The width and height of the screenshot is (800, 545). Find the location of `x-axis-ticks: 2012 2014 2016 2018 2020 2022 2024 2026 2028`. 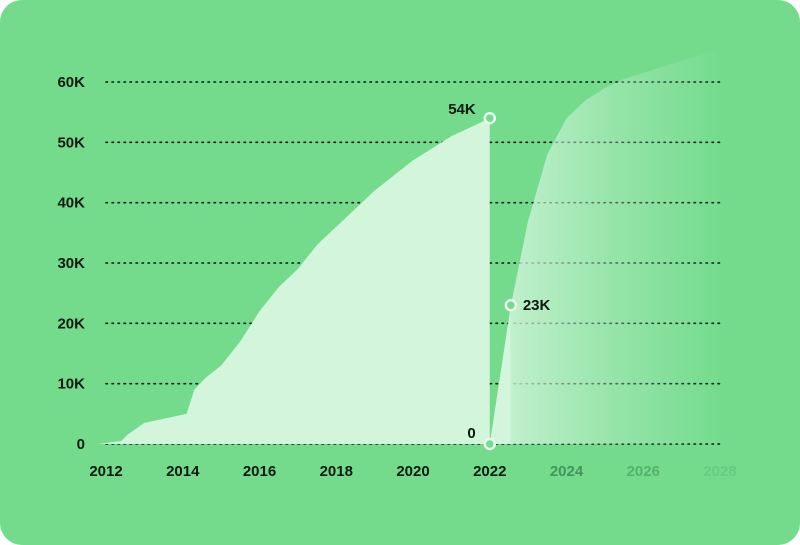

x-axis-ticks: 2012 2014 2016 2018 2020 2022 2024 2026 2028 is located at coordinates (412, 471).